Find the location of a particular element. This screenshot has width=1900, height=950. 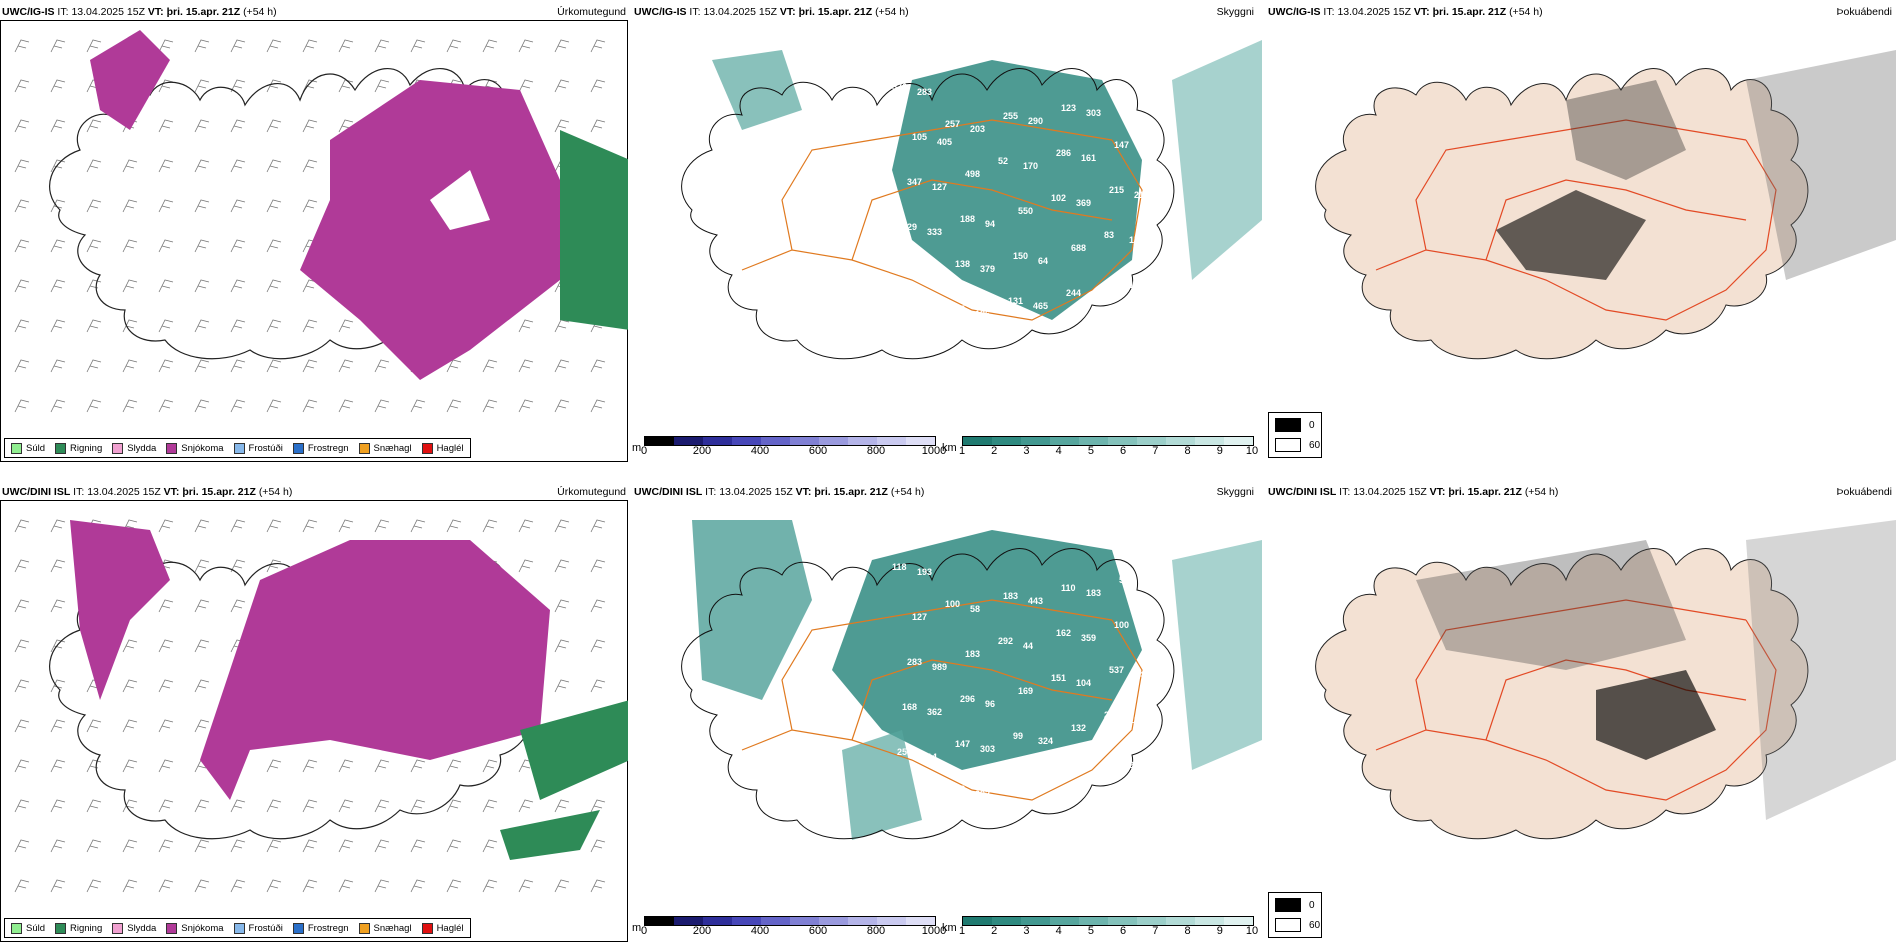

elevation-label: 127 is located at coordinates (939, 187).